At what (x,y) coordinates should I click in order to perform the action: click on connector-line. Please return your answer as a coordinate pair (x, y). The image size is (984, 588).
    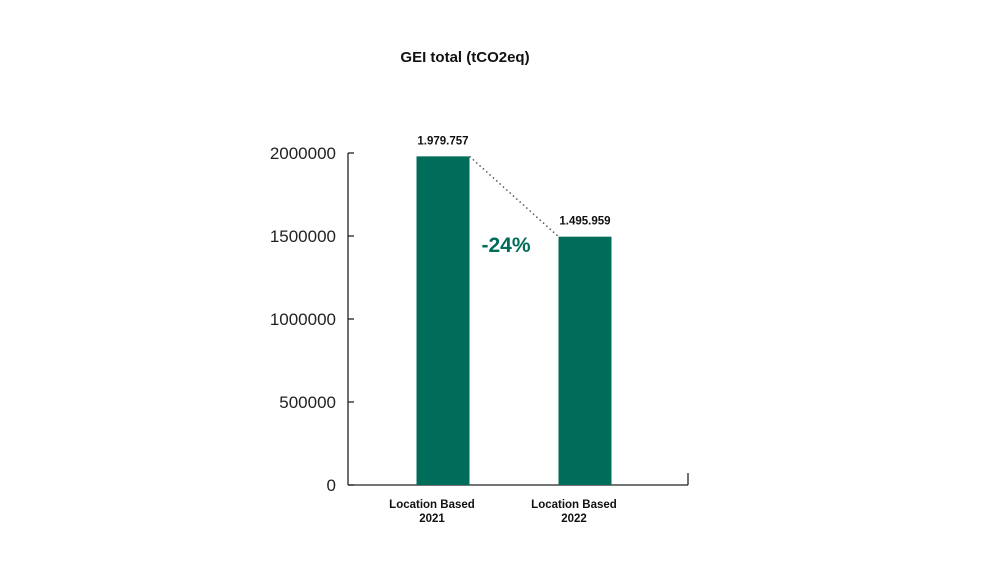
    Looking at the image, I should click on (514, 196).